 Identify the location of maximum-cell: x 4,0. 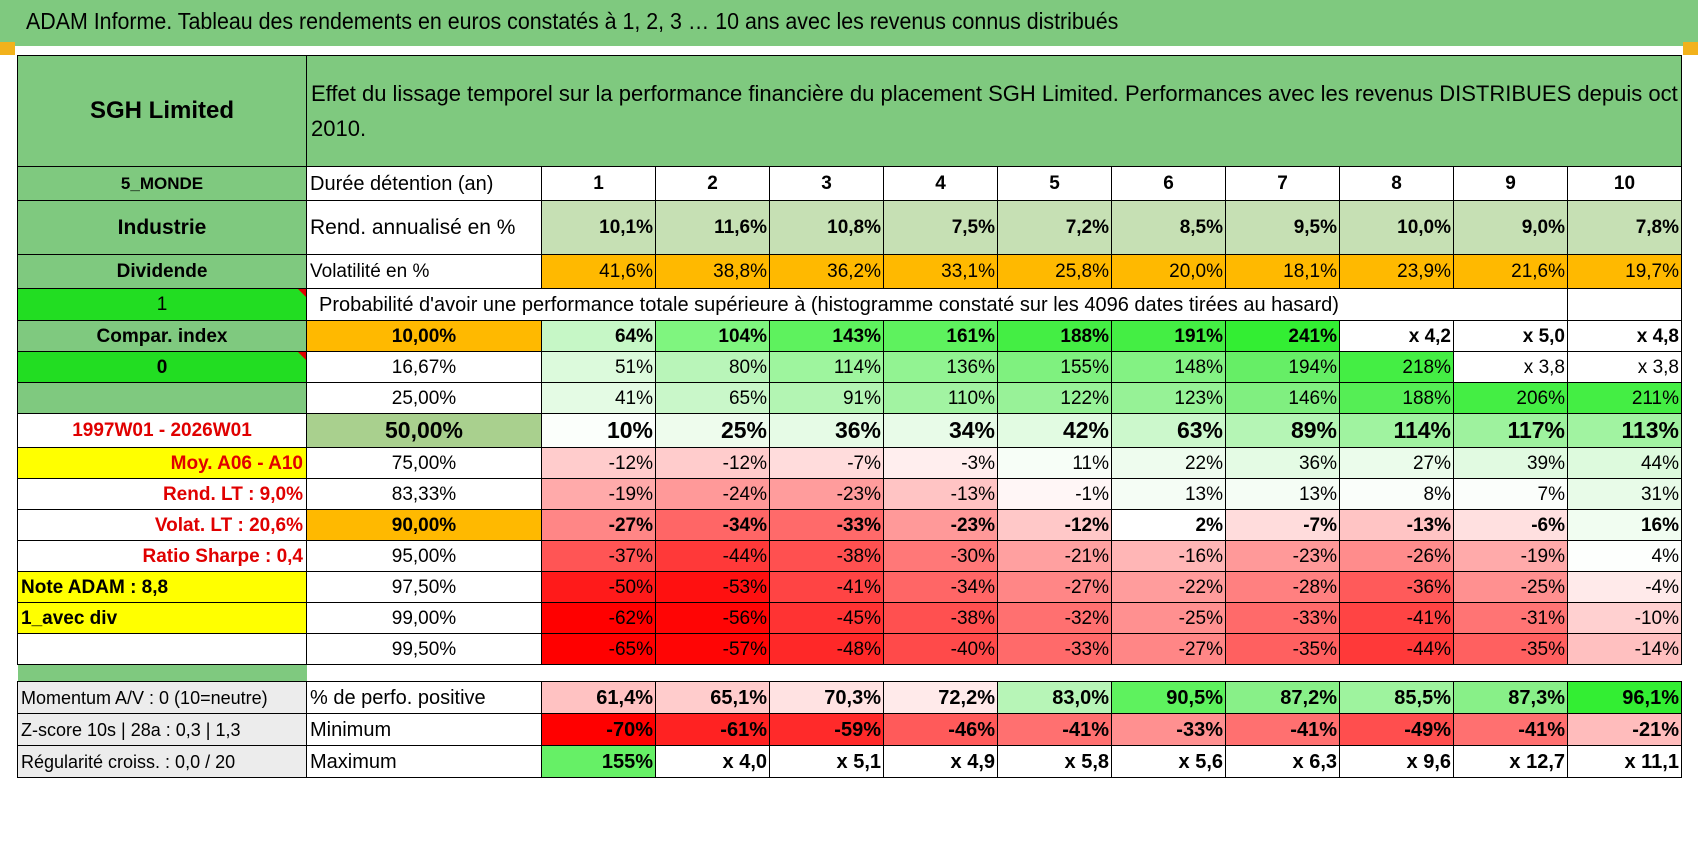
(712, 761).